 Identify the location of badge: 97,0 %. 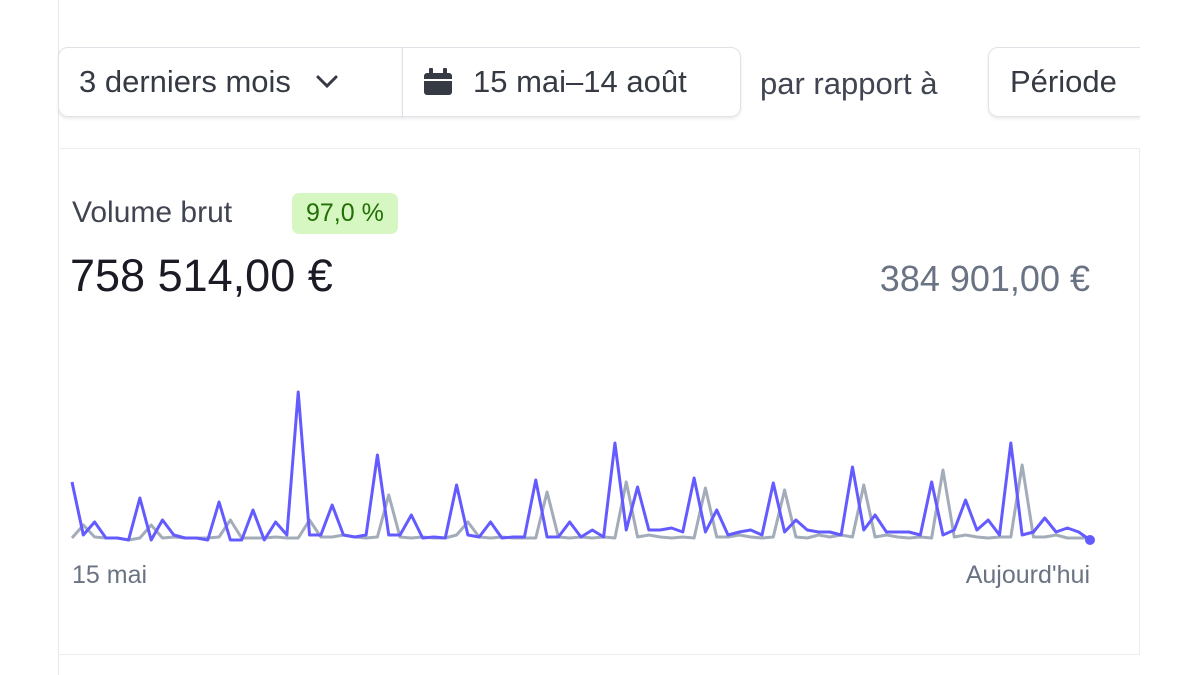
(345, 213).